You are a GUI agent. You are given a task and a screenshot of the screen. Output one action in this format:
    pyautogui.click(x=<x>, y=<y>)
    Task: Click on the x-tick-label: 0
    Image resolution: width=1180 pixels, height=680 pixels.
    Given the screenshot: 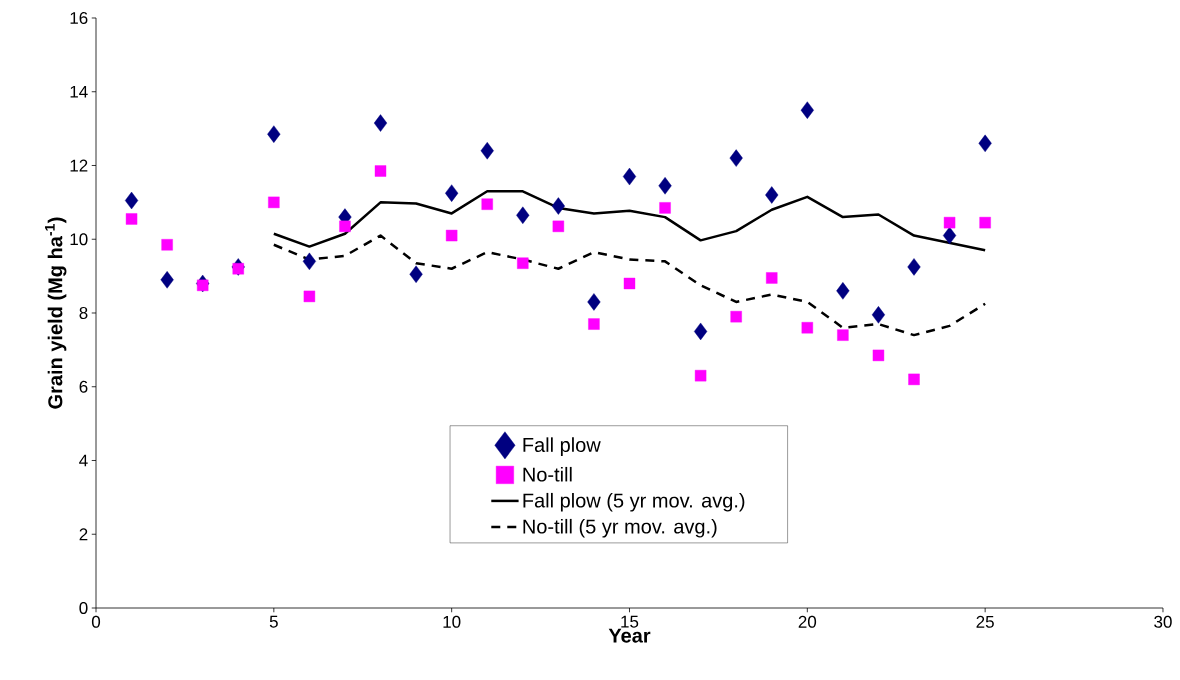 What is the action you would take?
    pyautogui.click(x=96, y=621)
    